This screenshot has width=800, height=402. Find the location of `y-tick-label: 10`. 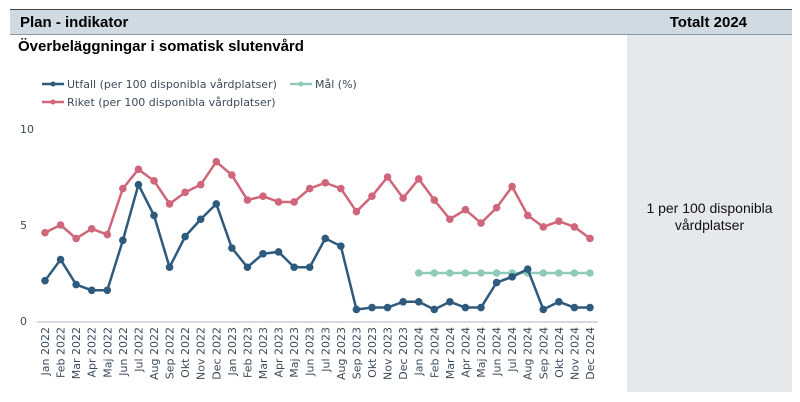

y-tick-label: 10 is located at coordinates (27, 129).